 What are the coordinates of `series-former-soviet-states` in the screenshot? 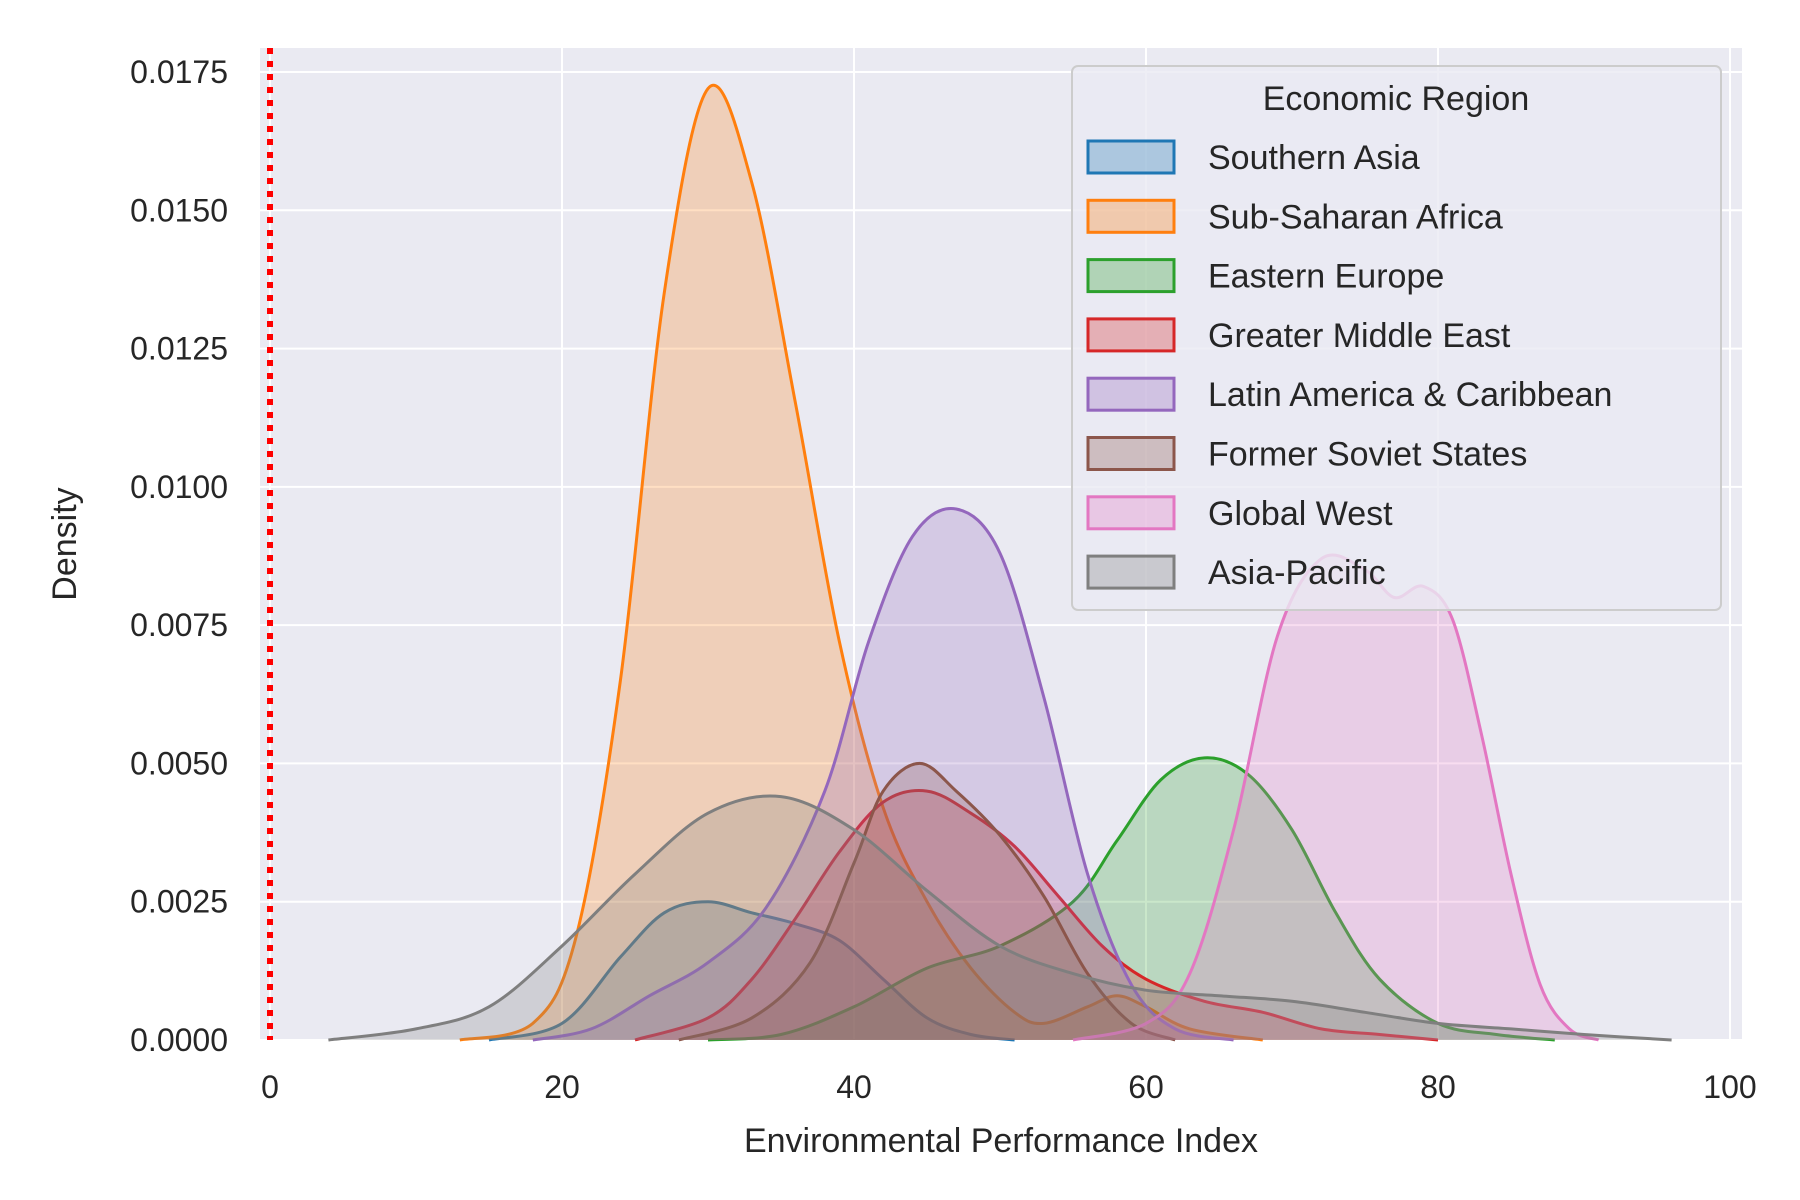 It's located at (927, 901).